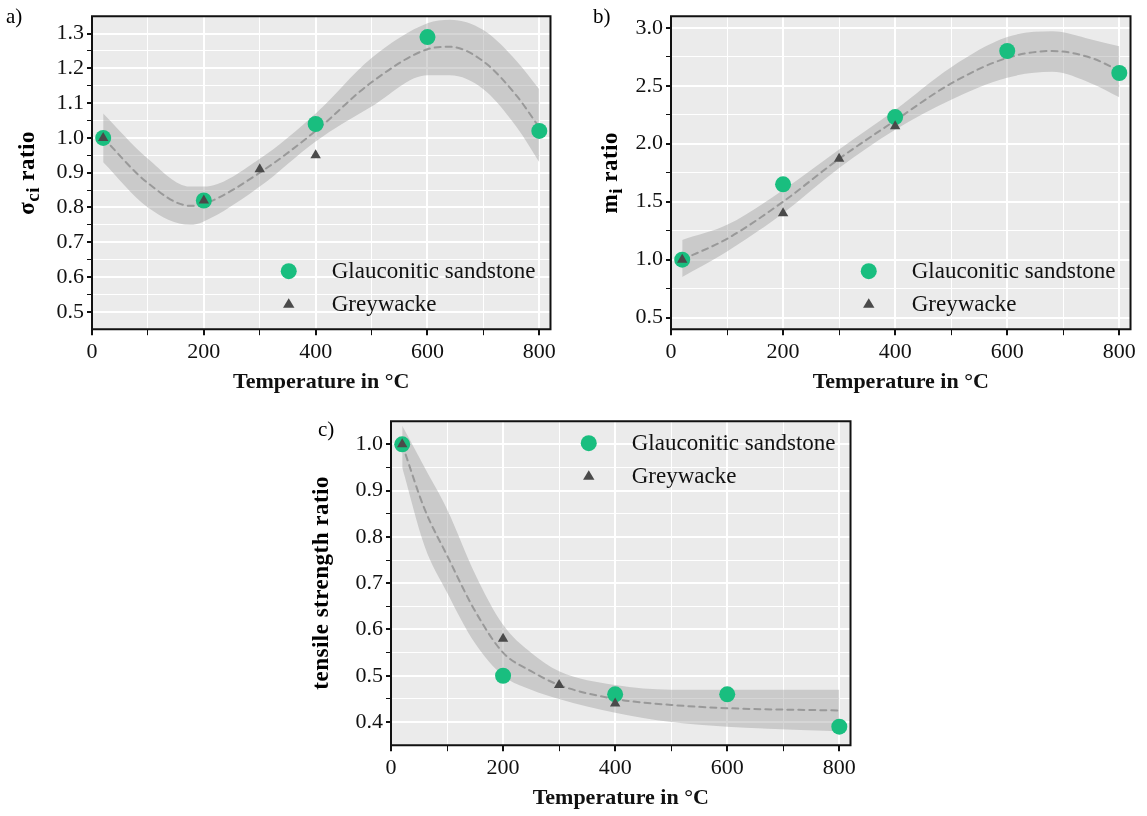 The width and height of the screenshot is (1147, 816). Describe the element at coordinates (326, 429) in the screenshot. I see `chart-title: c)` at that location.